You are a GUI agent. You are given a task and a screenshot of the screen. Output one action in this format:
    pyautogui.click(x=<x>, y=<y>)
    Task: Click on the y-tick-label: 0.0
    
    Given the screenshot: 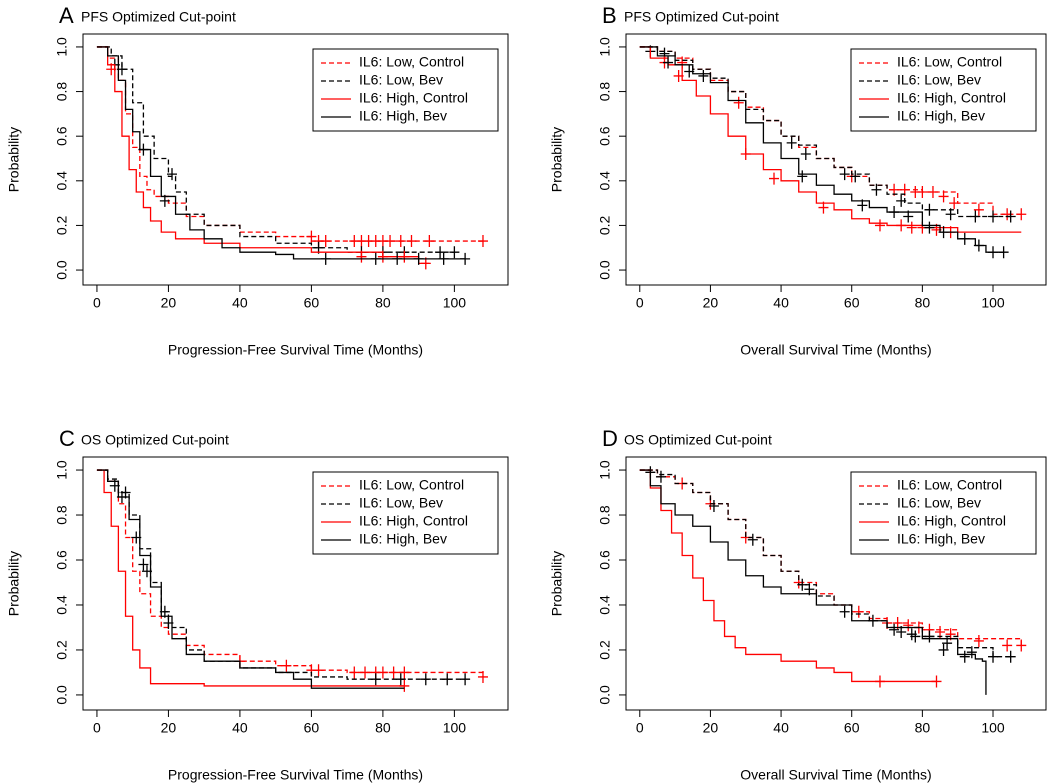 What is the action you would take?
    pyautogui.click(x=605, y=695)
    